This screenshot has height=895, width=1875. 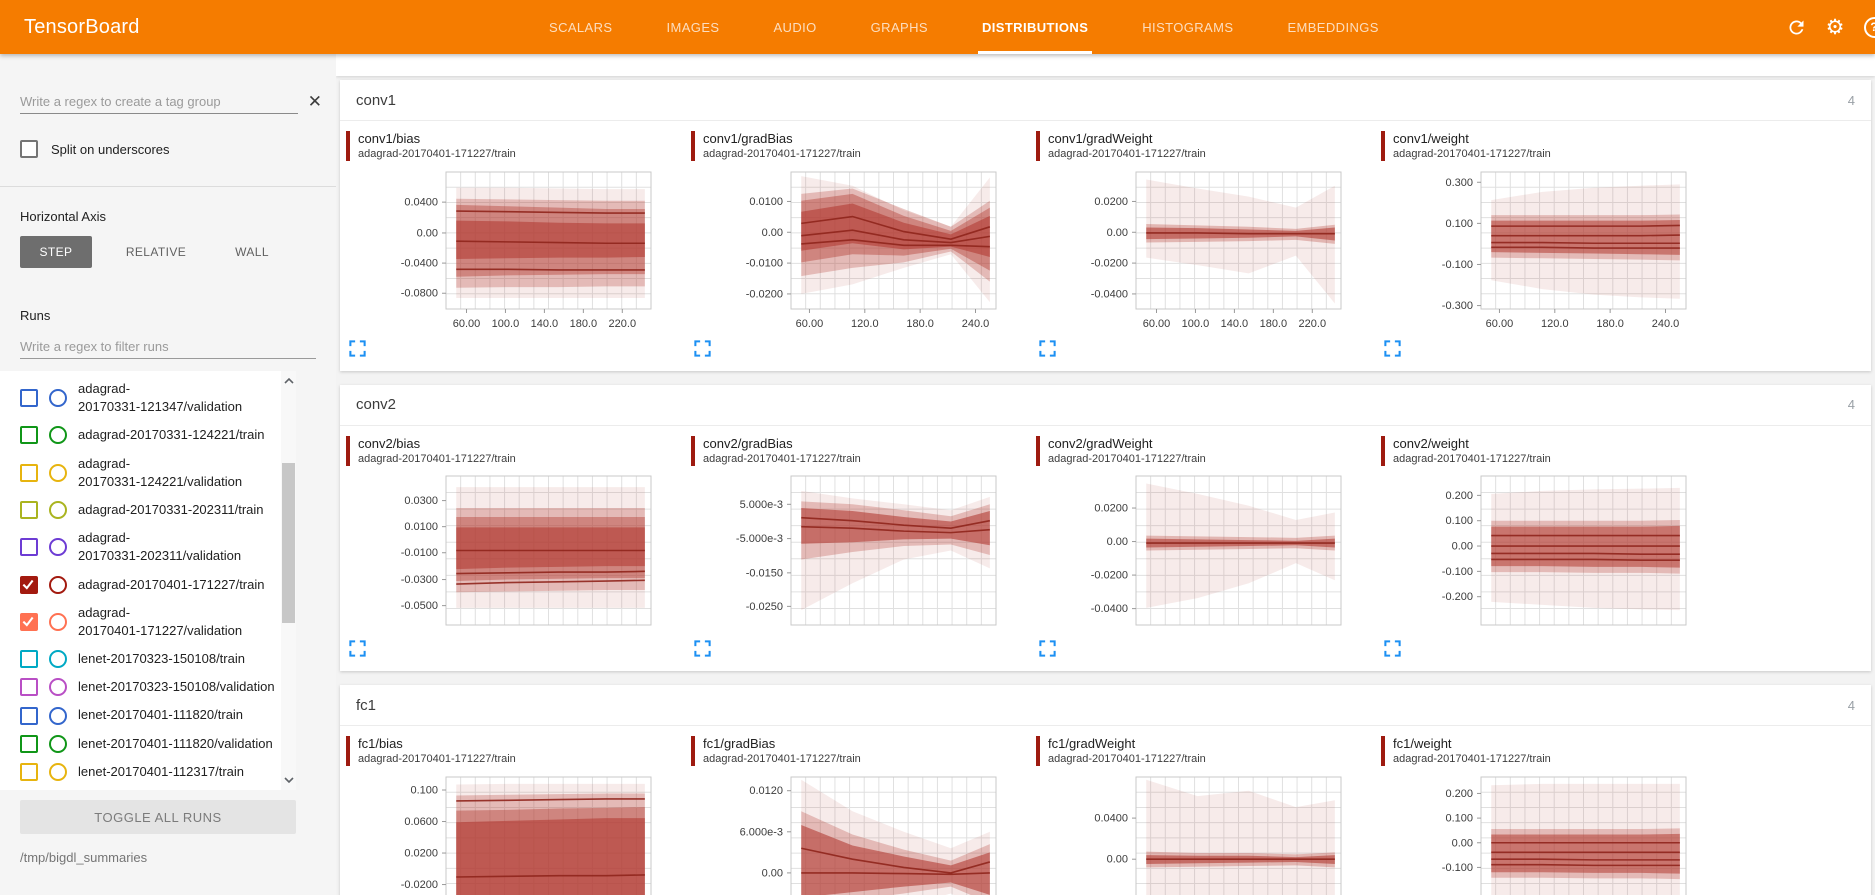 What do you see at coordinates (764, 294) in the screenshot?
I see `svg-text: -0.0200` at bounding box center [764, 294].